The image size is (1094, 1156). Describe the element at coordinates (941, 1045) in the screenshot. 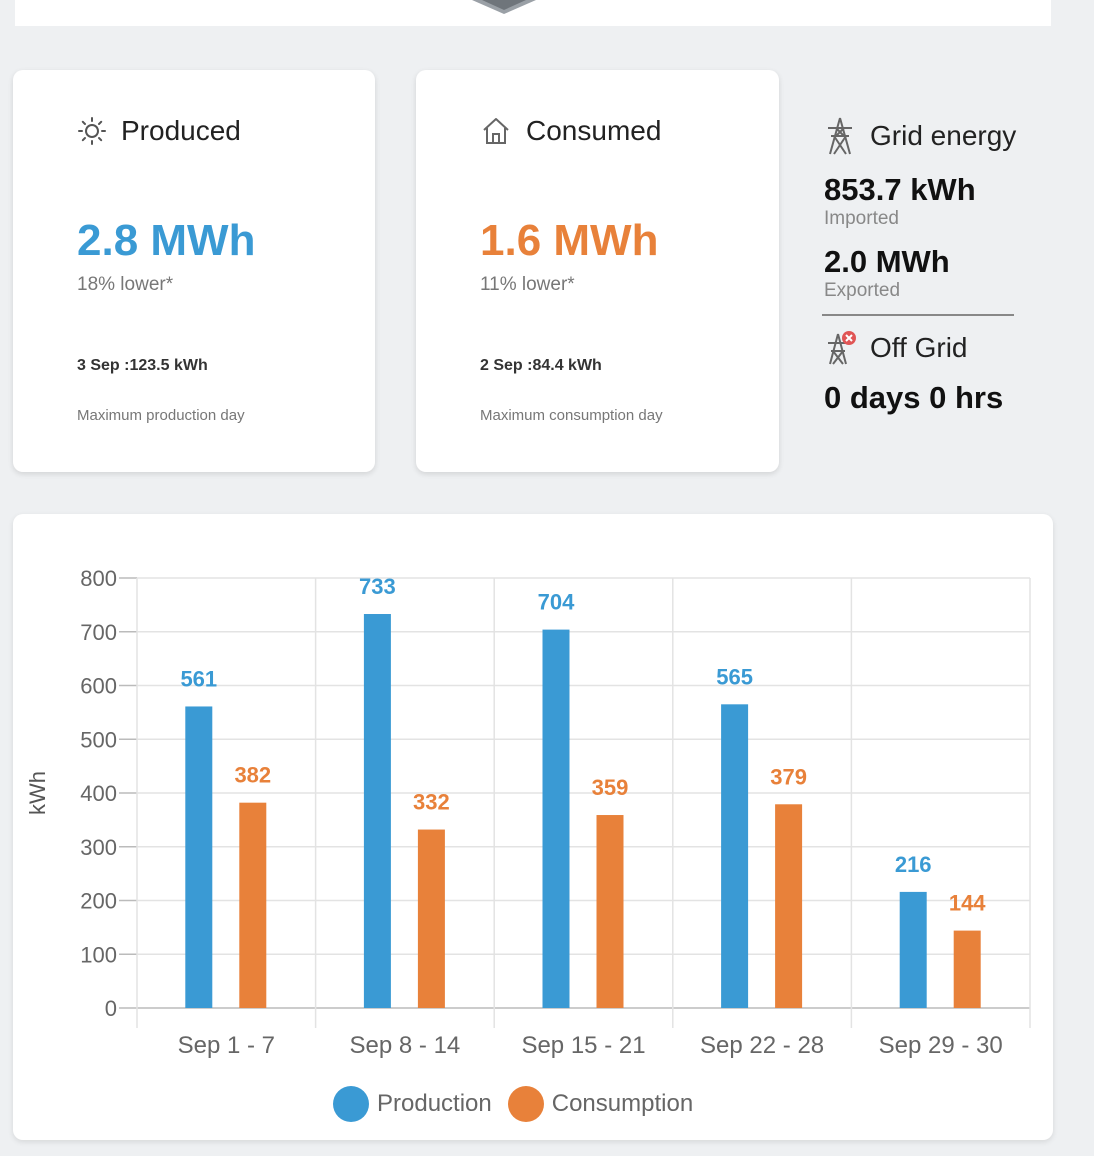

I see `x-tick-label: Sep 29 - 30` at that location.